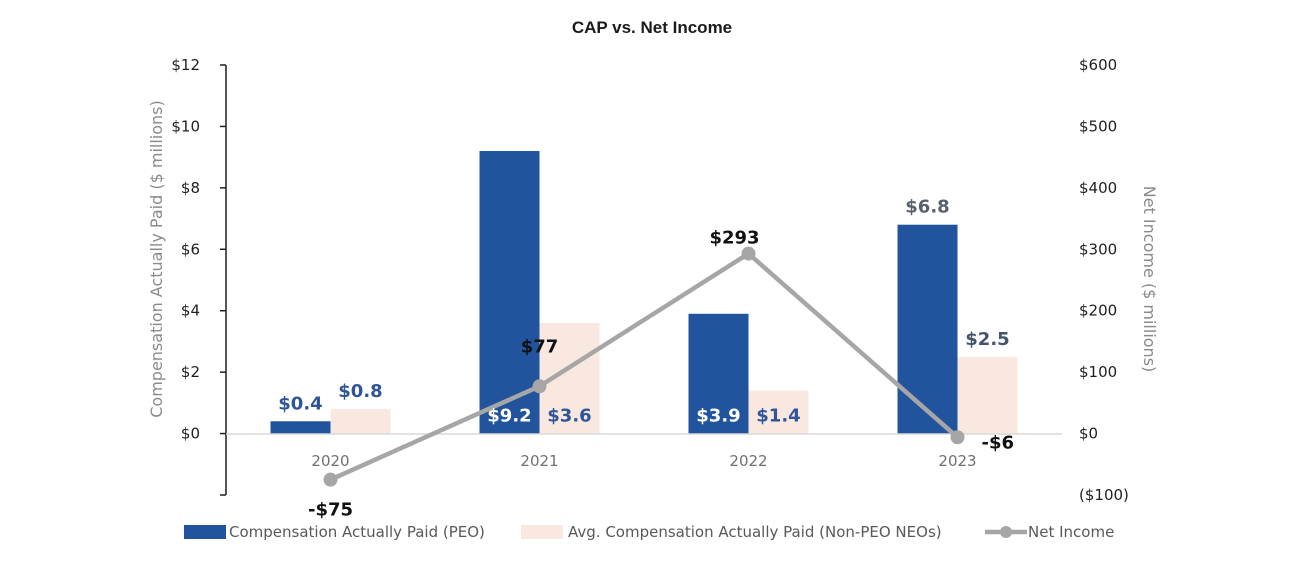 The height and width of the screenshot is (576, 1306). What do you see at coordinates (357, 532) in the screenshot?
I see `legend-label-peo: Compensation Actually Paid (PEO)` at bounding box center [357, 532].